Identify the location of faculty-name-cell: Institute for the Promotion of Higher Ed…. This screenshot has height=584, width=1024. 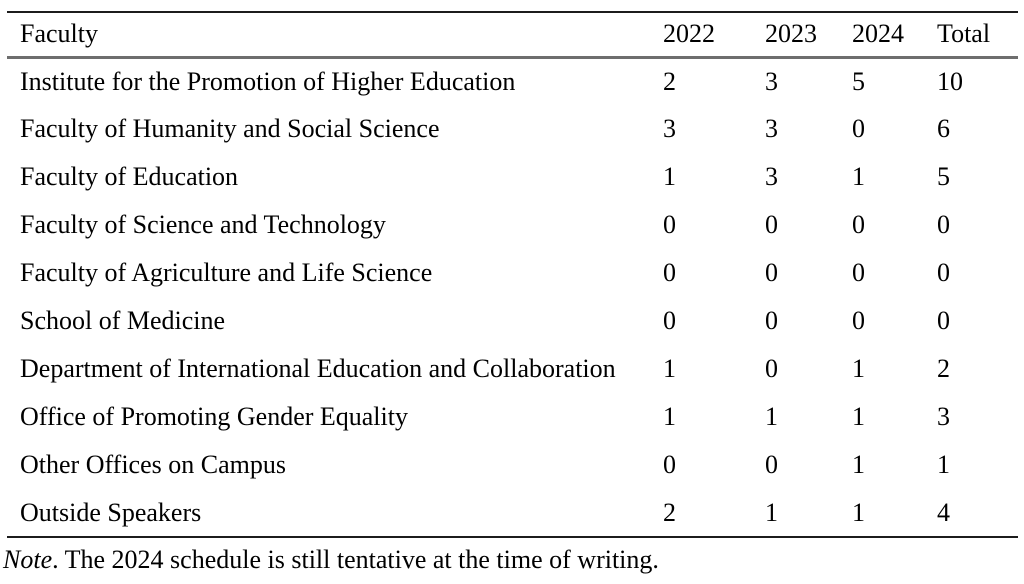
(268, 81).